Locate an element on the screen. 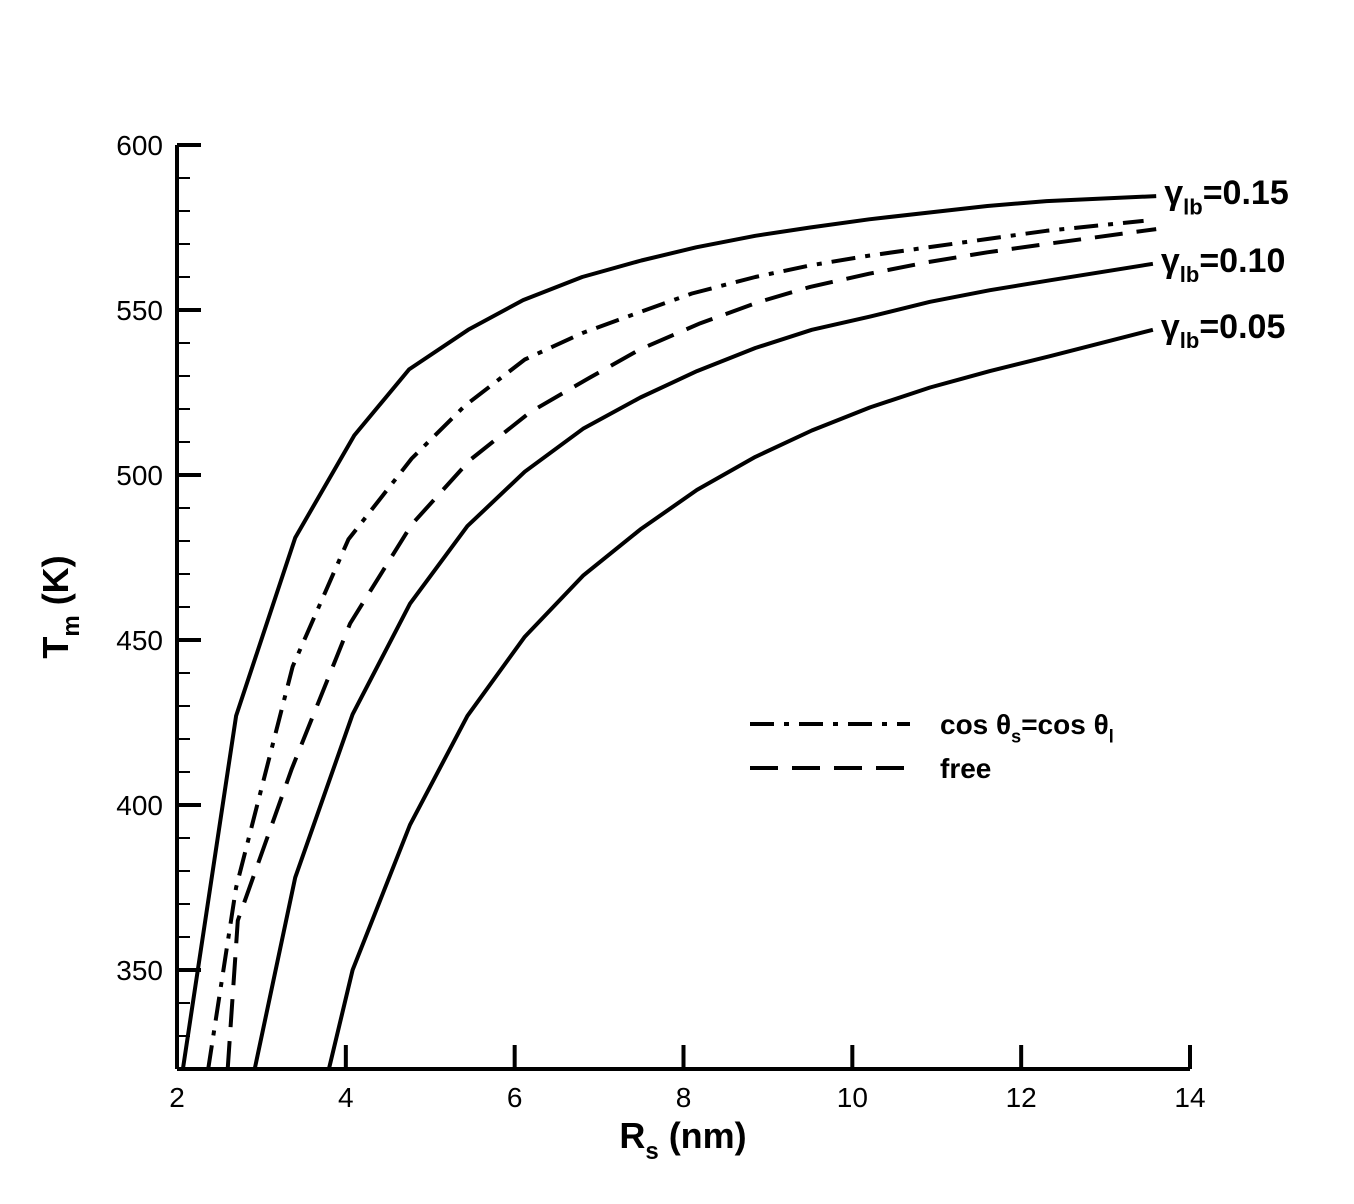 The width and height of the screenshot is (1354, 1204). y-tick-label: 500 is located at coordinates (139, 475).